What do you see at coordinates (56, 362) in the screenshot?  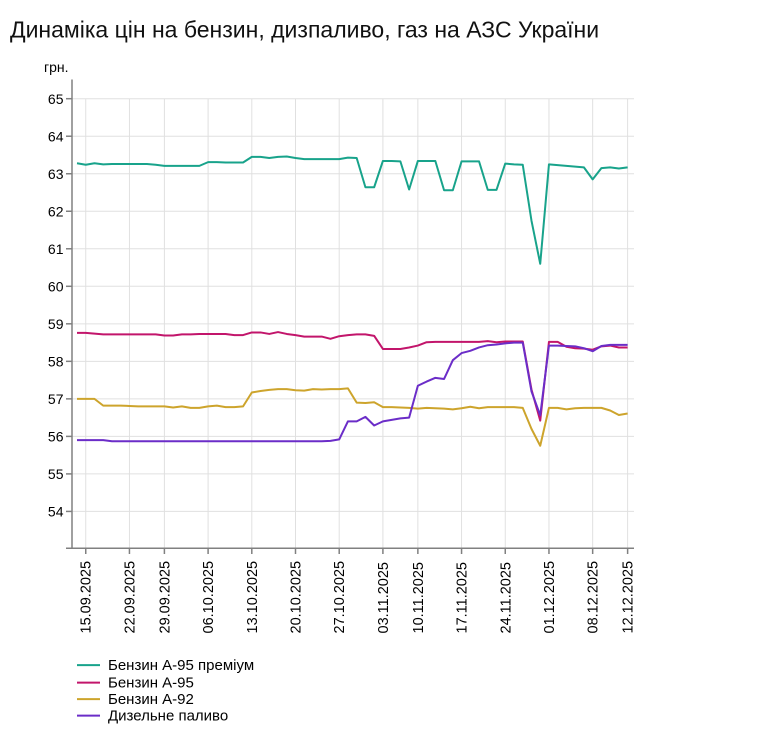 I see `svg-text: 58` at bounding box center [56, 362].